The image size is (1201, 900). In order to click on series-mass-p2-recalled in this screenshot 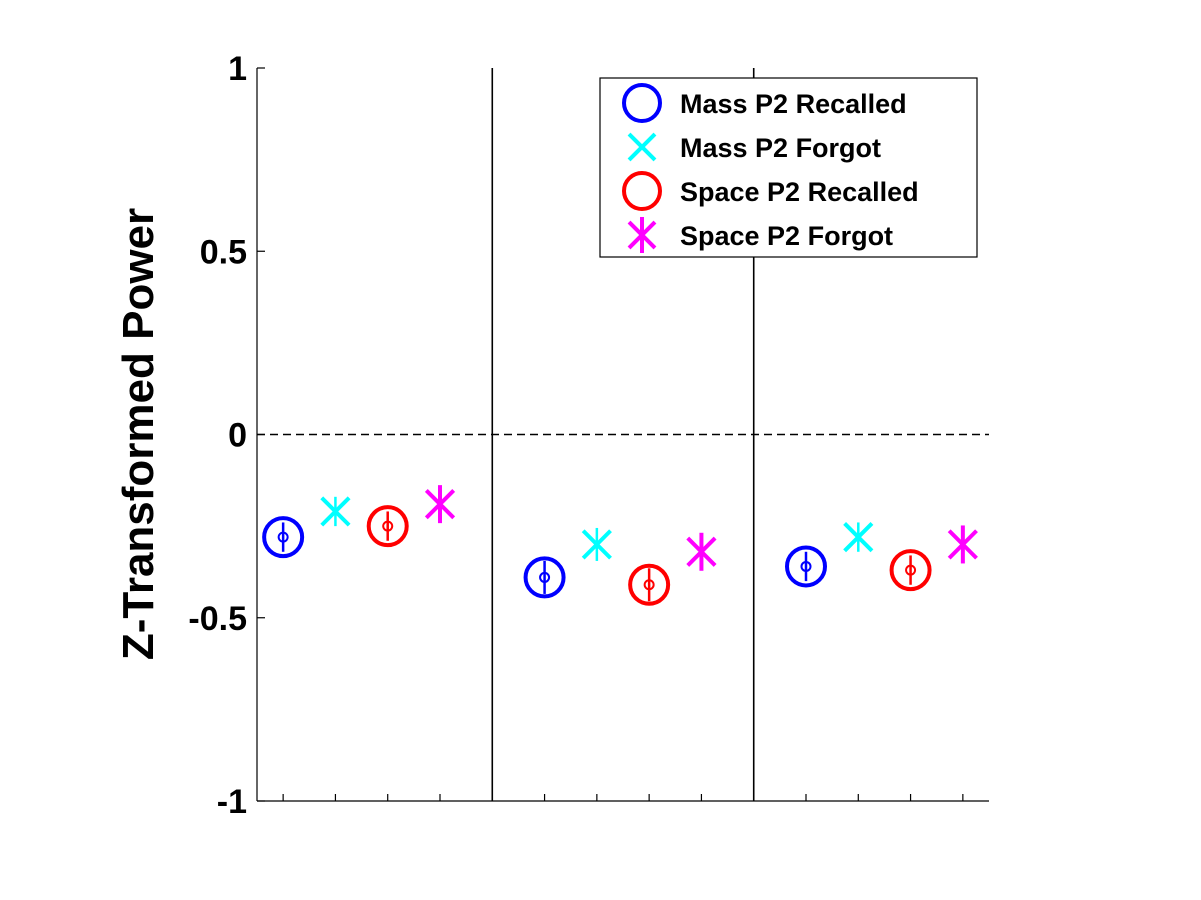, I will do `click(544, 557)`.